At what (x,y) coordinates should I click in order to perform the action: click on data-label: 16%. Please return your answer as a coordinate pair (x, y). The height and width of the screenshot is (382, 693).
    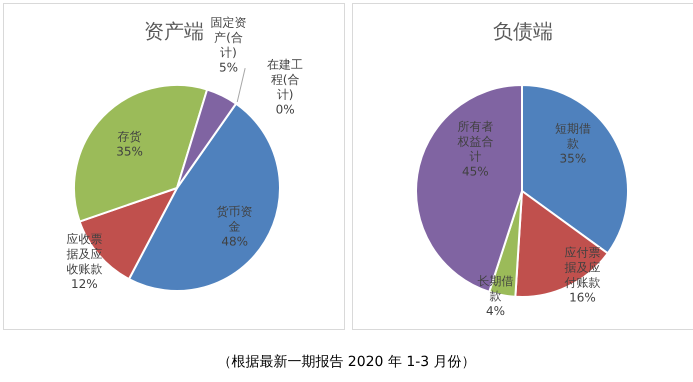
    Looking at the image, I should click on (582, 297).